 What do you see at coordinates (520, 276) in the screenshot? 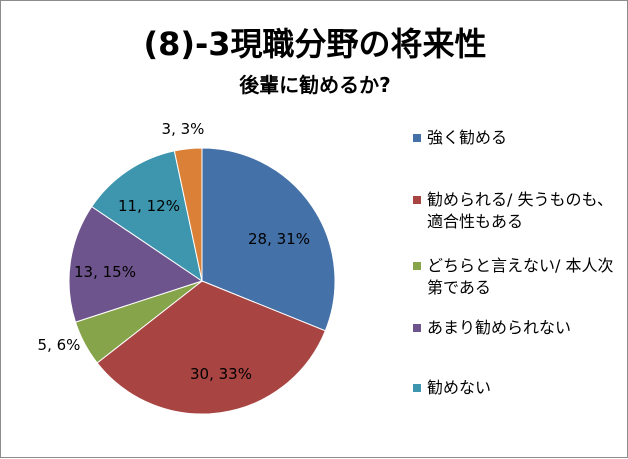
I see `legend-label: どちらと言えない/ 本人次第である` at bounding box center [520, 276].